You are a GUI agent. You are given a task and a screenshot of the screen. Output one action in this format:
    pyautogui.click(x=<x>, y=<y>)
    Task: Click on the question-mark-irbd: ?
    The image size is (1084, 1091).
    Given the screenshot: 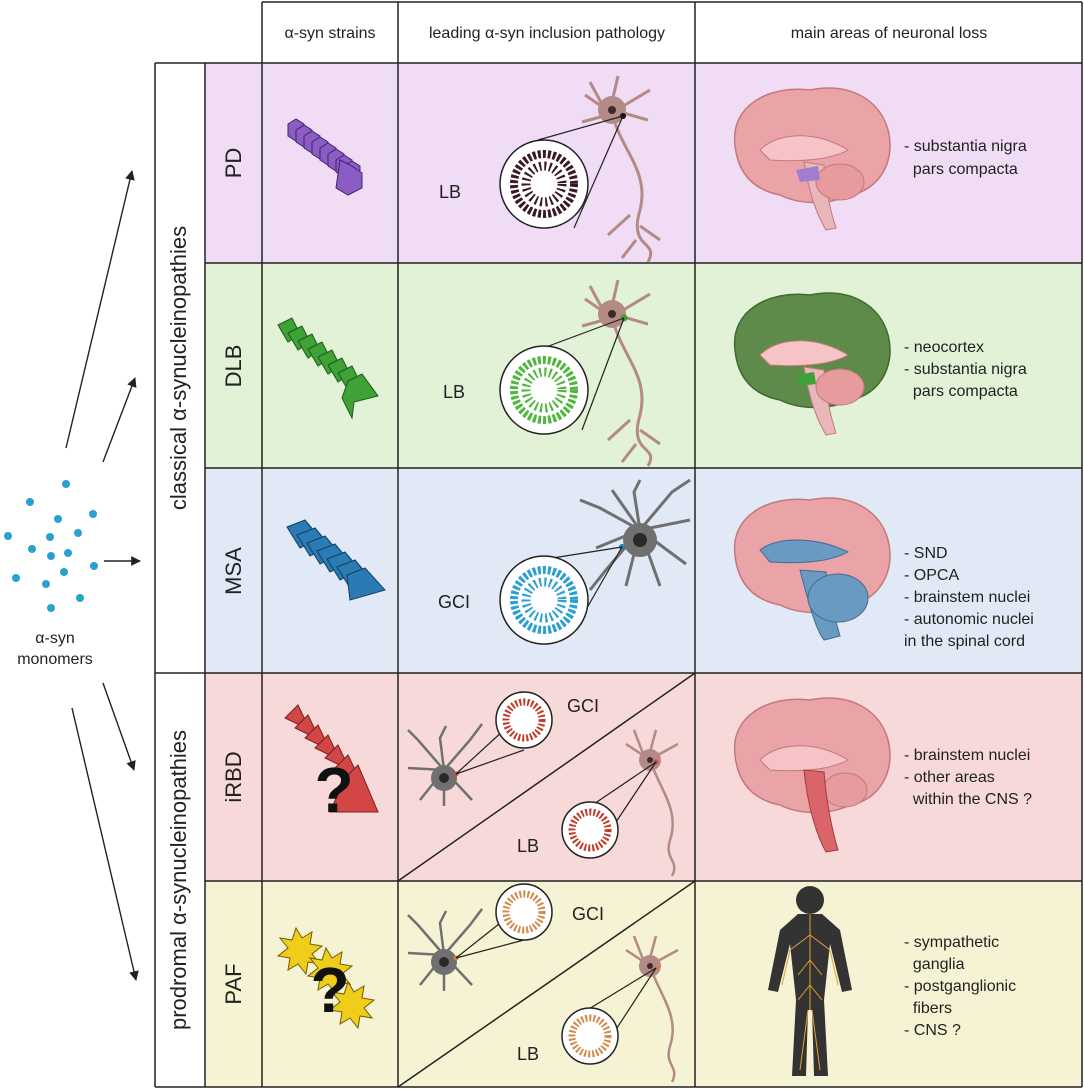 What is the action you would take?
    pyautogui.click(x=333, y=790)
    